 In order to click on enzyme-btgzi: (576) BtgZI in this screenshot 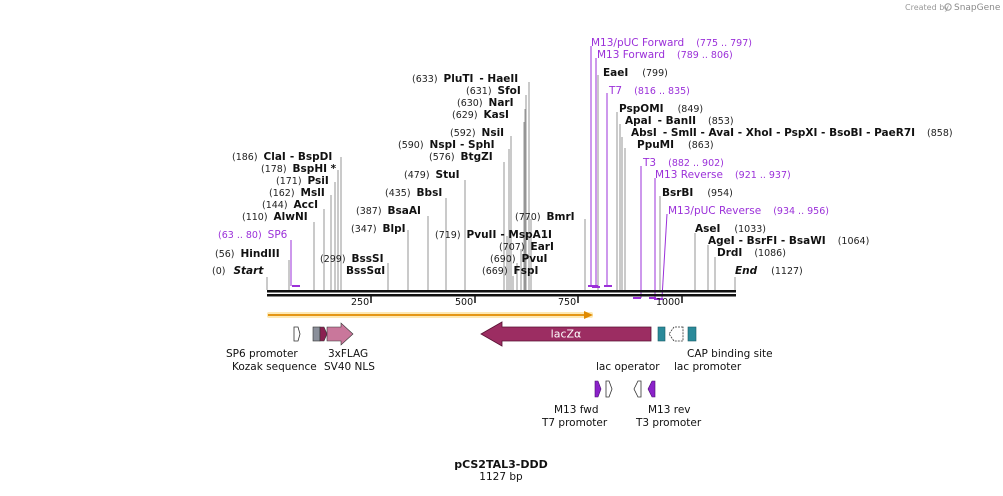, I will do `click(461, 157)`.